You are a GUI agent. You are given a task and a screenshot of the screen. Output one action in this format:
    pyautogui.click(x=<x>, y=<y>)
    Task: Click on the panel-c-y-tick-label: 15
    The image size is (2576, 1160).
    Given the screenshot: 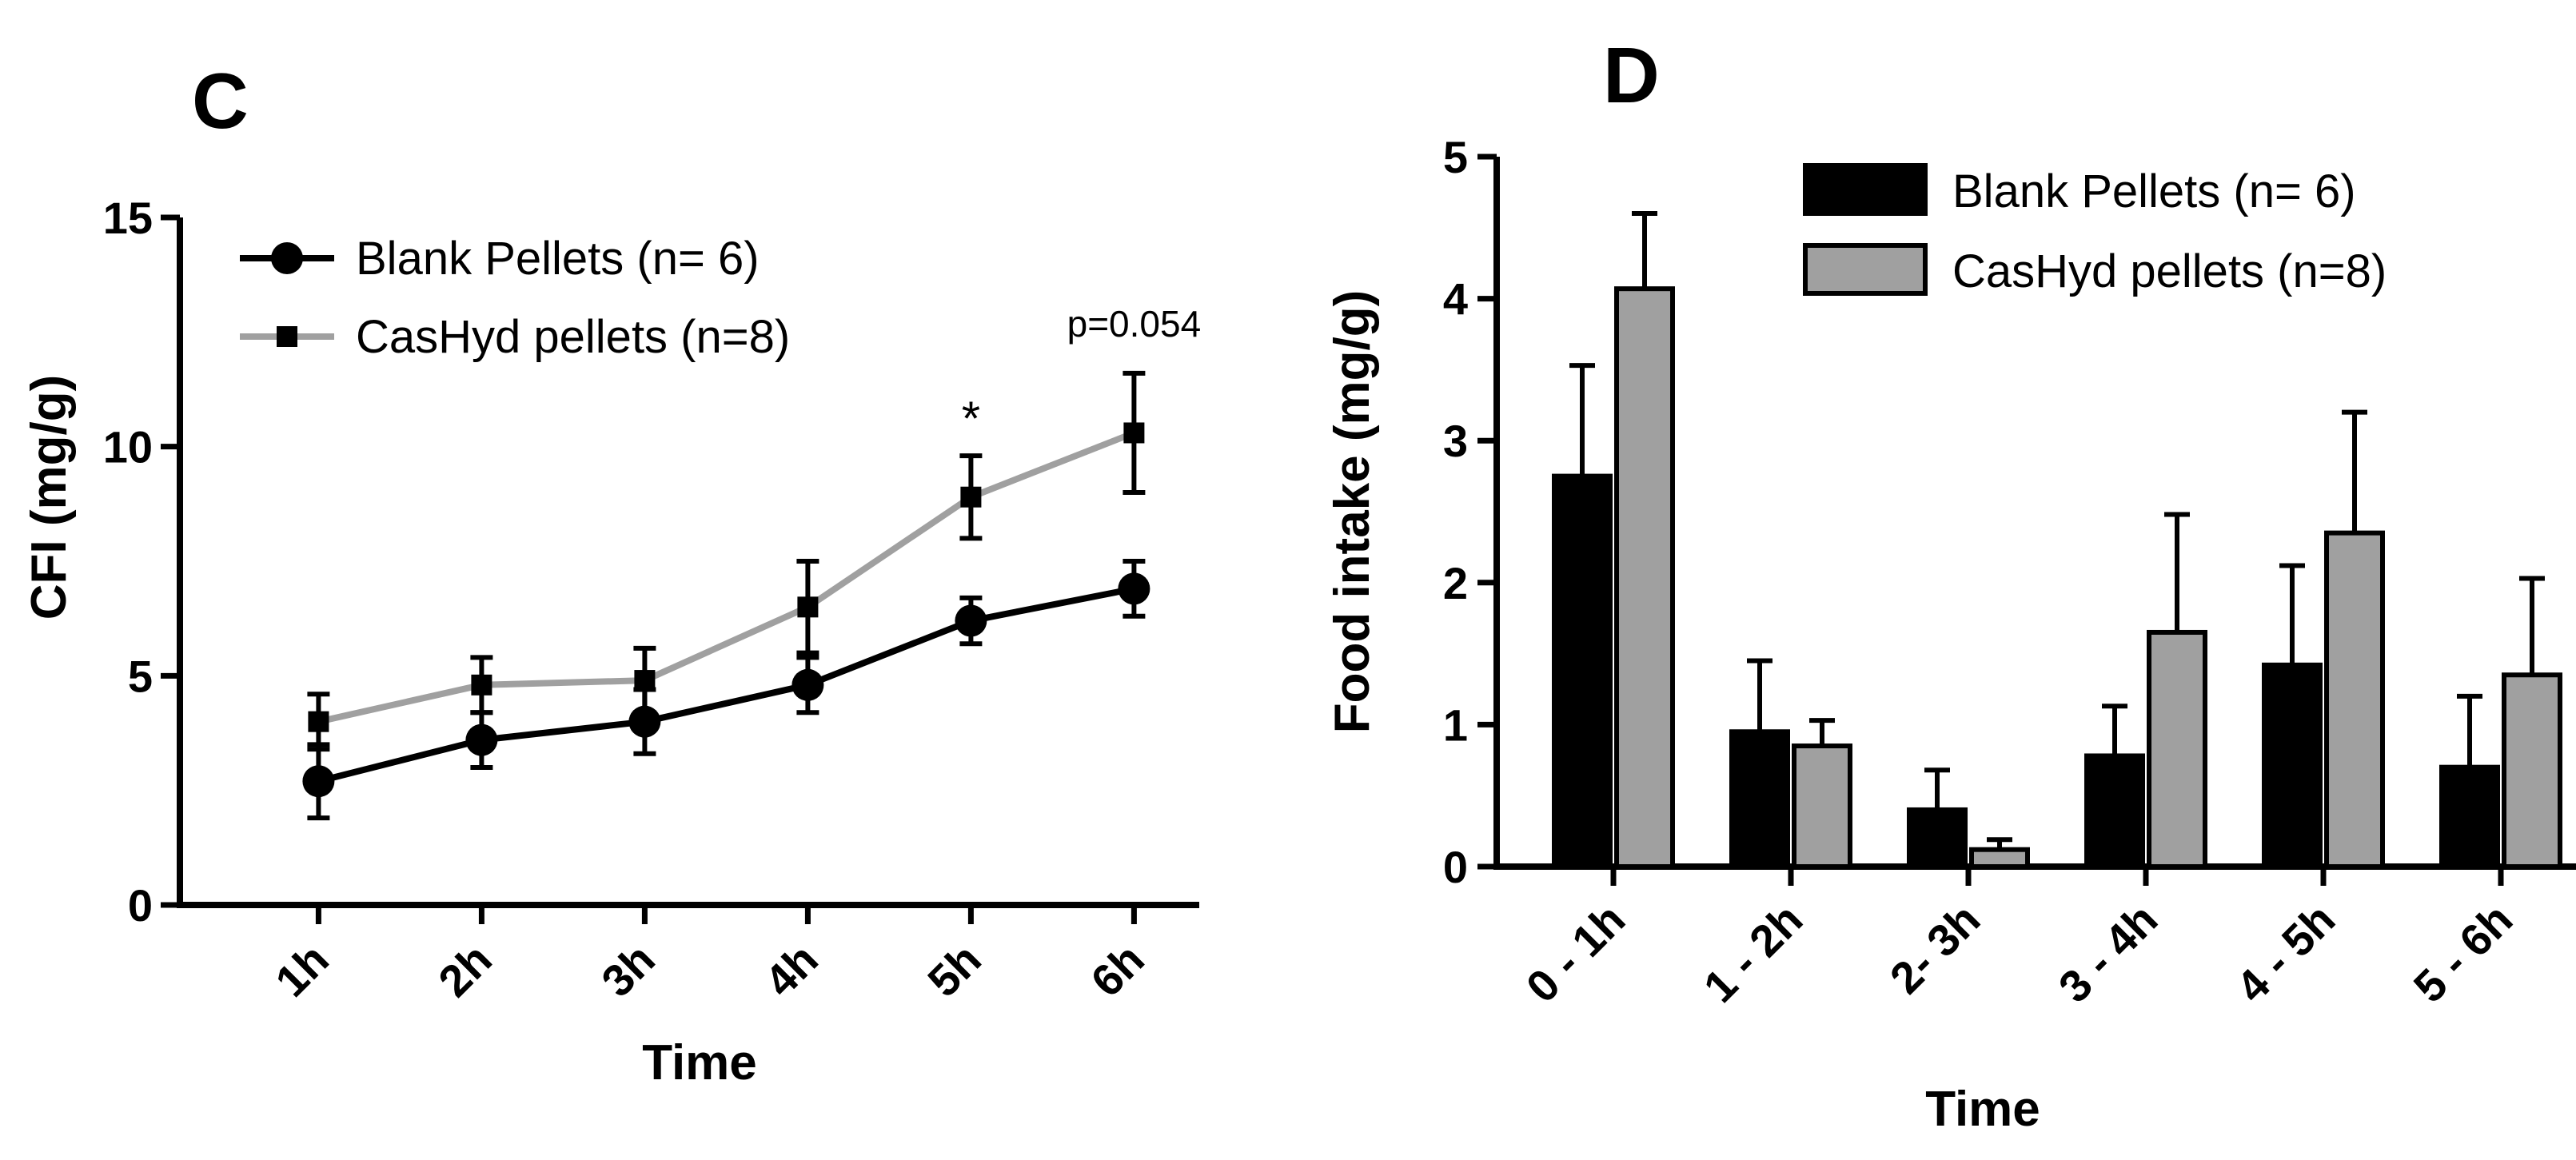 What is the action you would take?
    pyautogui.click(x=128, y=218)
    